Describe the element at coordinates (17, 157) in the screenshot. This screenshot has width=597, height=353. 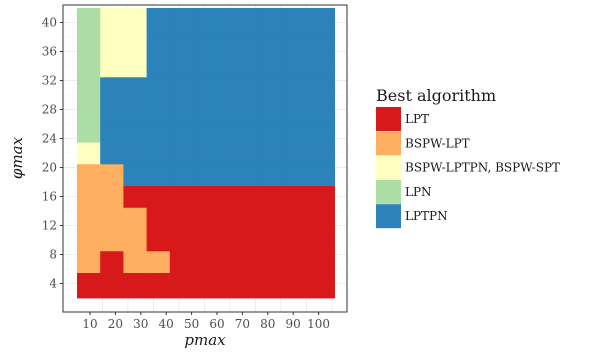
I see `y-axis-title: φmax` at that location.